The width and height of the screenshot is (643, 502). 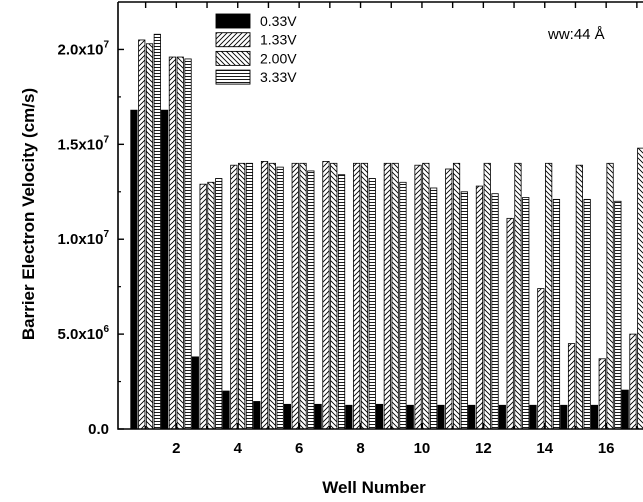 What do you see at coordinates (510, 323) in the screenshot?
I see `bar-1.33V-well-13` at bounding box center [510, 323].